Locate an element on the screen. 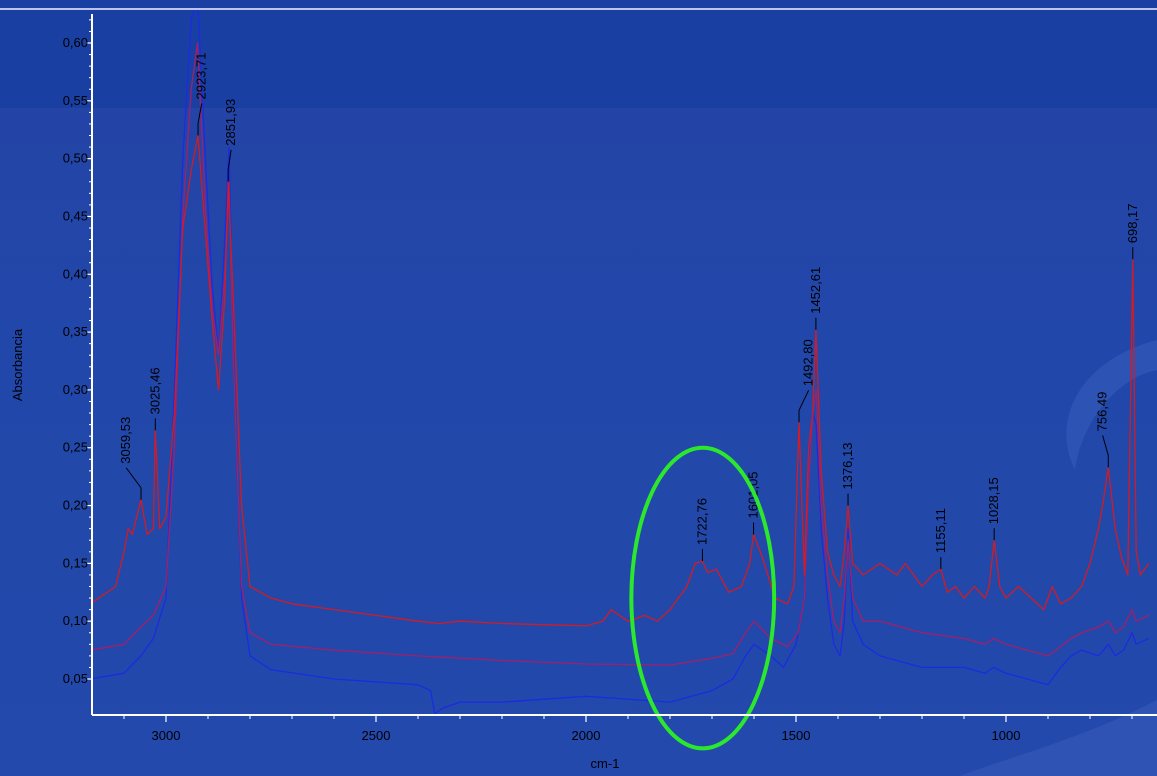 The height and width of the screenshot is (776, 1157). frame-line is located at coordinates (578, 9).